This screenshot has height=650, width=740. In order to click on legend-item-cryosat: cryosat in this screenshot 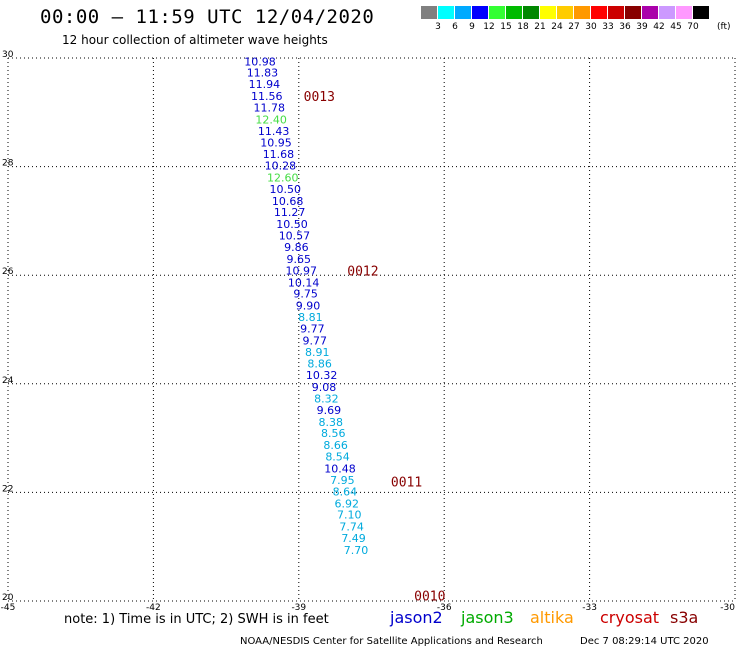, I will do `click(630, 617)`.